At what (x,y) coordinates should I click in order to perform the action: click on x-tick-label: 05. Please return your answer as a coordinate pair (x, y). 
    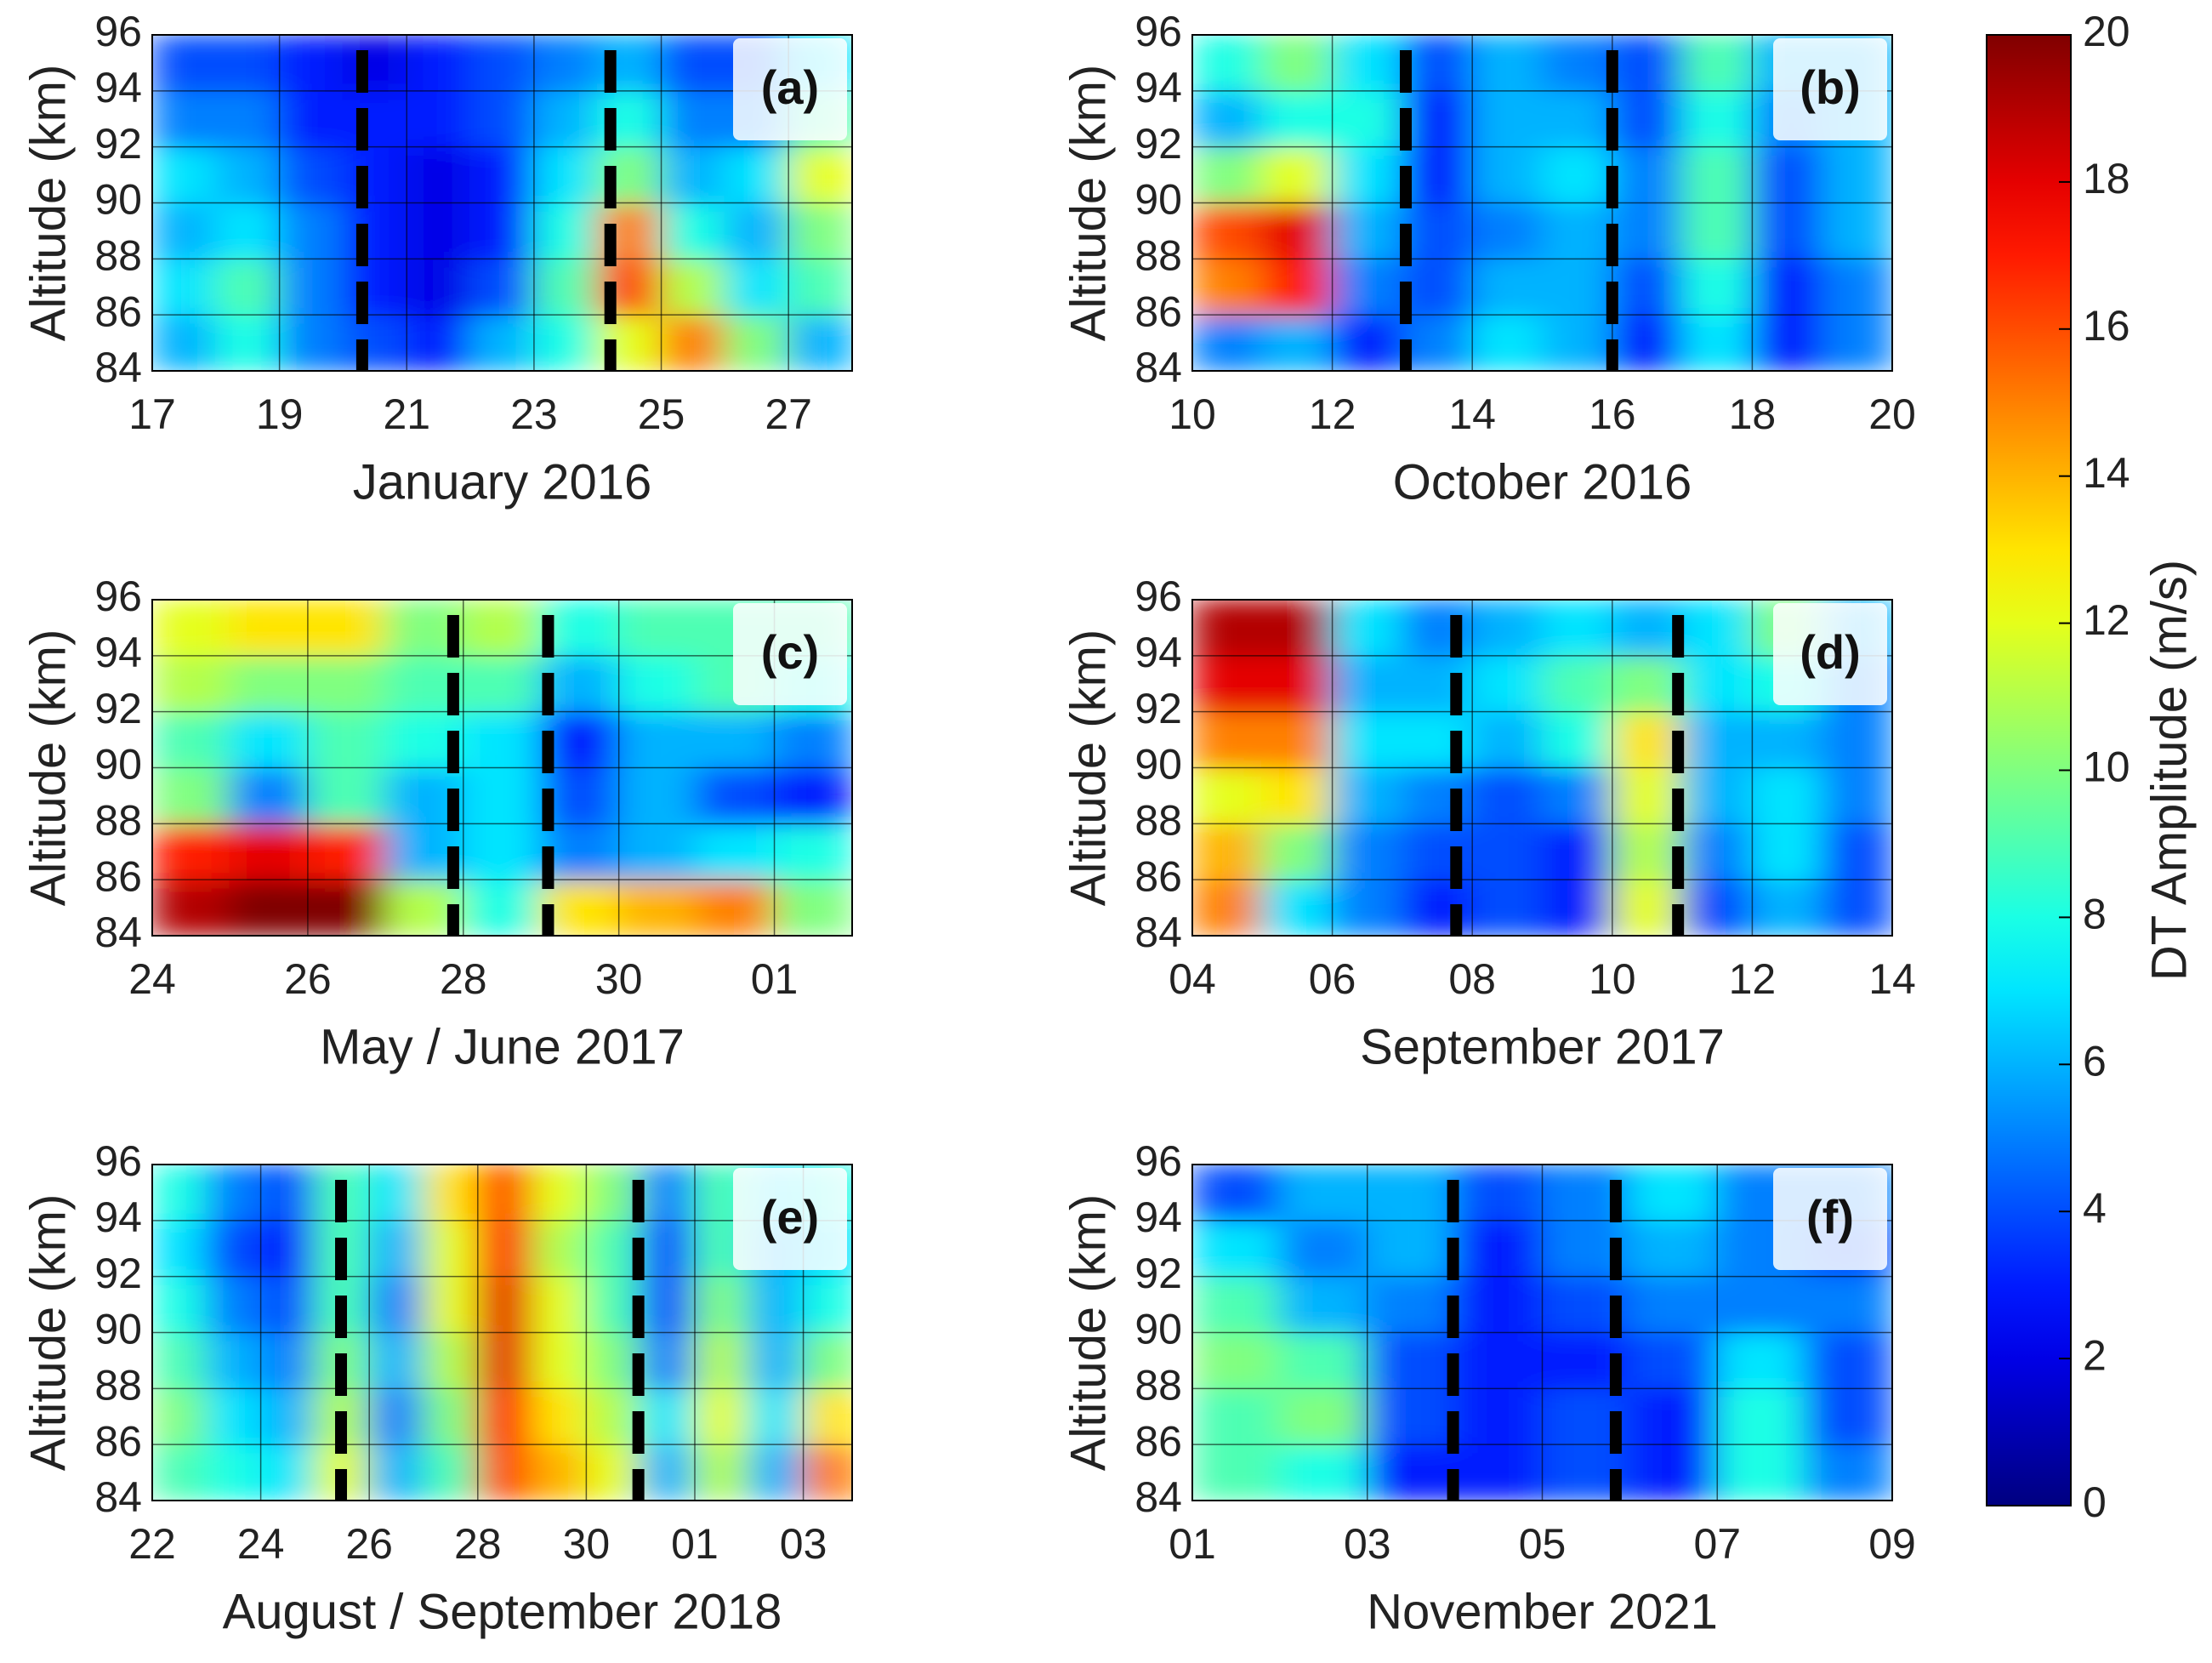
    Looking at the image, I should click on (1543, 1544).